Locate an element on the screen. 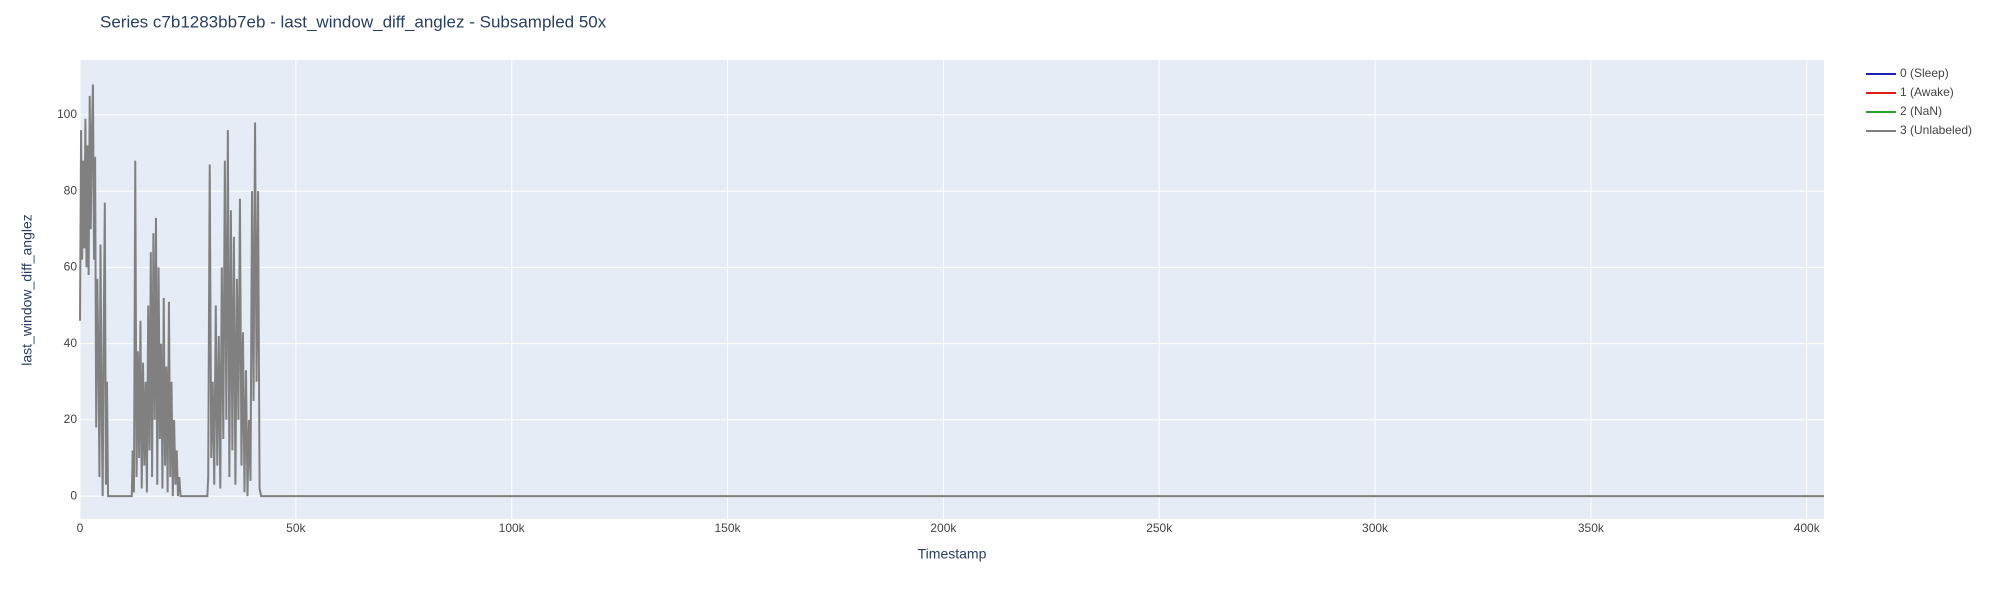 The image size is (2000, 600). legend-label: 0 (Sleep) is located at coordinates (1924, 73).